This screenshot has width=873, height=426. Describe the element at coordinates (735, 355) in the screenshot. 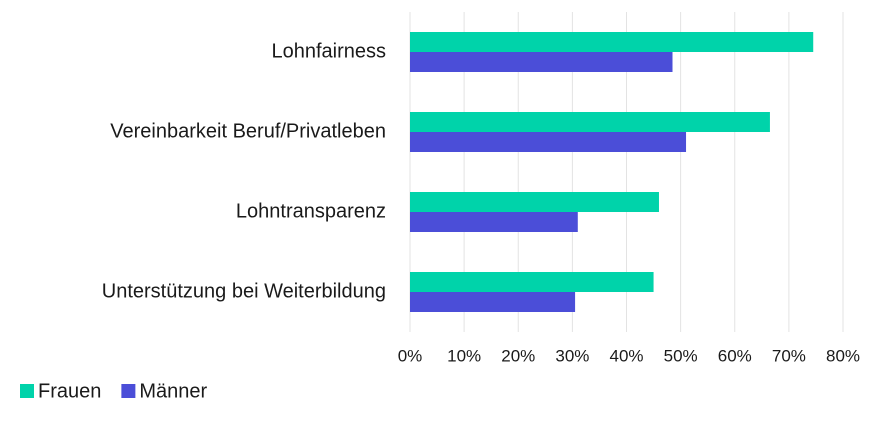

I see `x-tick-label: 60%` at that location.